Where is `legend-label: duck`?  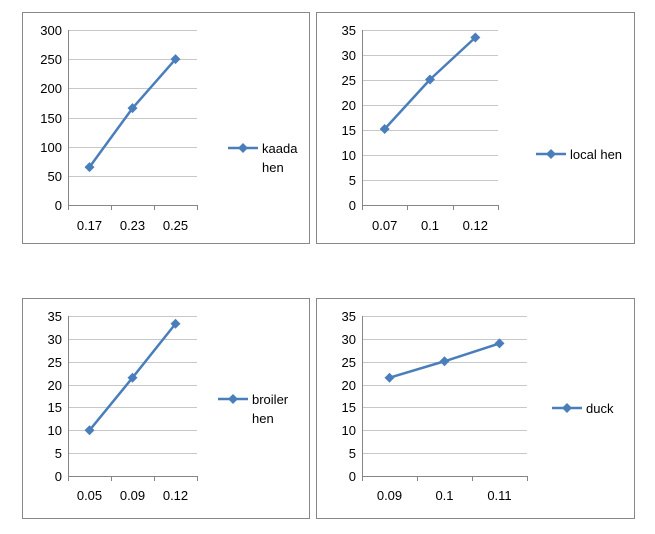
legend-label: duck is located at coordinates (600, 408).